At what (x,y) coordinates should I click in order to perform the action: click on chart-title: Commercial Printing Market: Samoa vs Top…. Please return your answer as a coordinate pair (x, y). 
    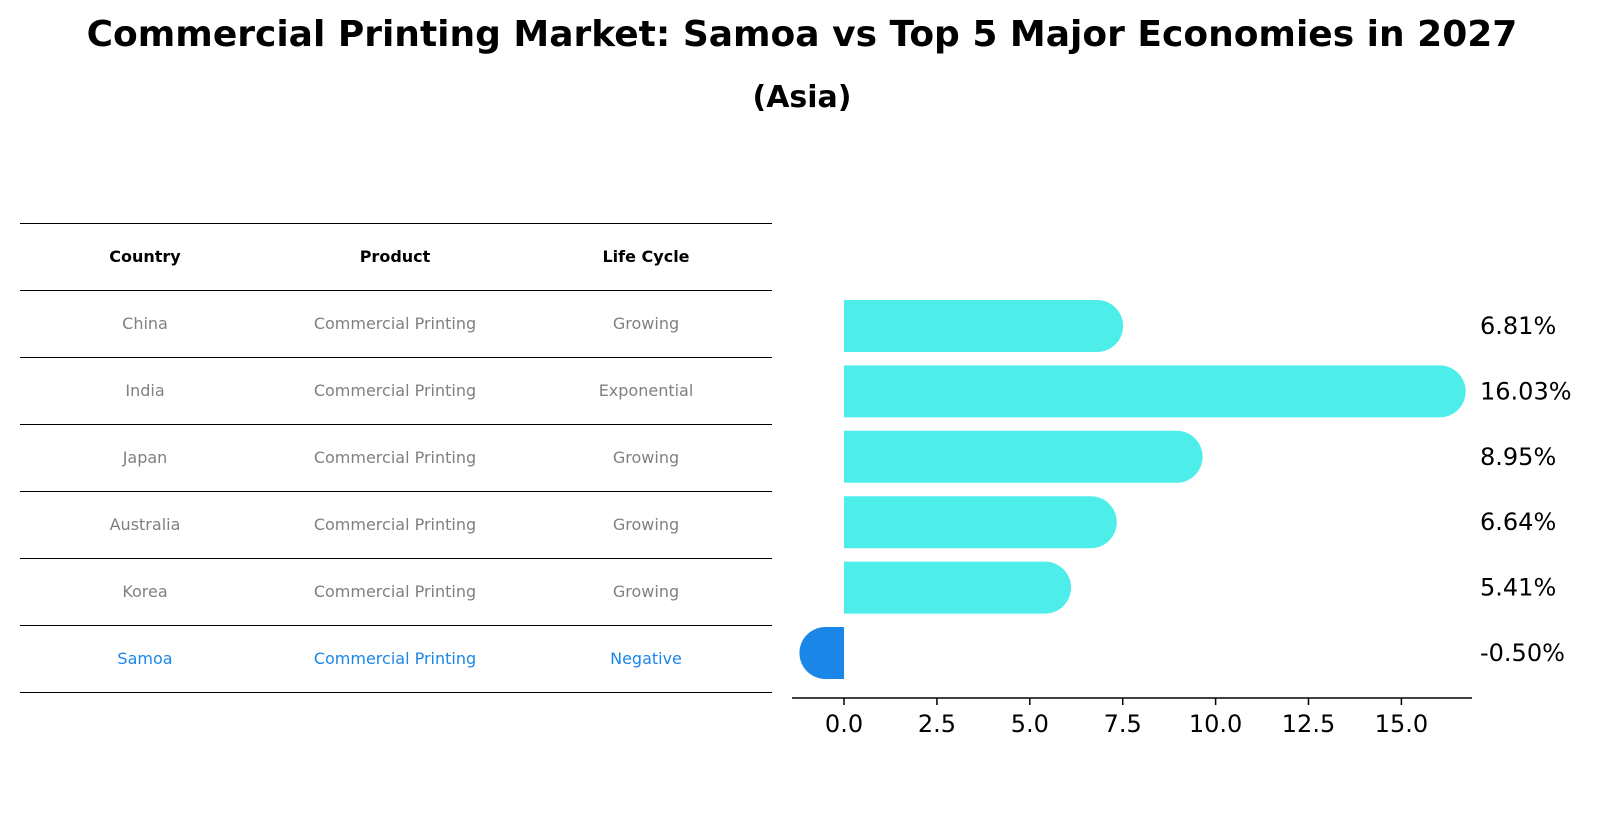
    Looking at the image, I should click on (802, 34).